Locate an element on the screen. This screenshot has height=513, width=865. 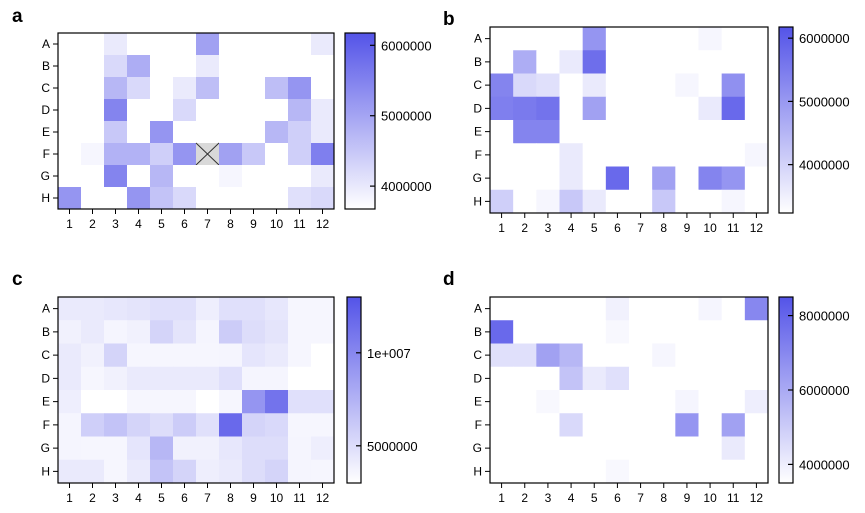
y-tick-label: A is located at coordinates (478, 309).